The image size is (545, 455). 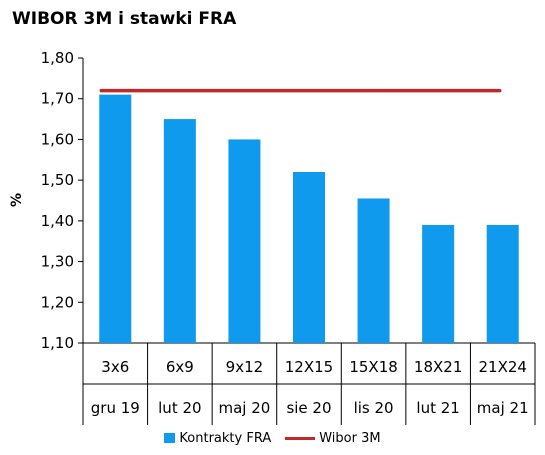 What do you see at coordinates (57, 139) in the screenshot?
I see `y-tick-label: 1,60` at bounding box center [57, 139].